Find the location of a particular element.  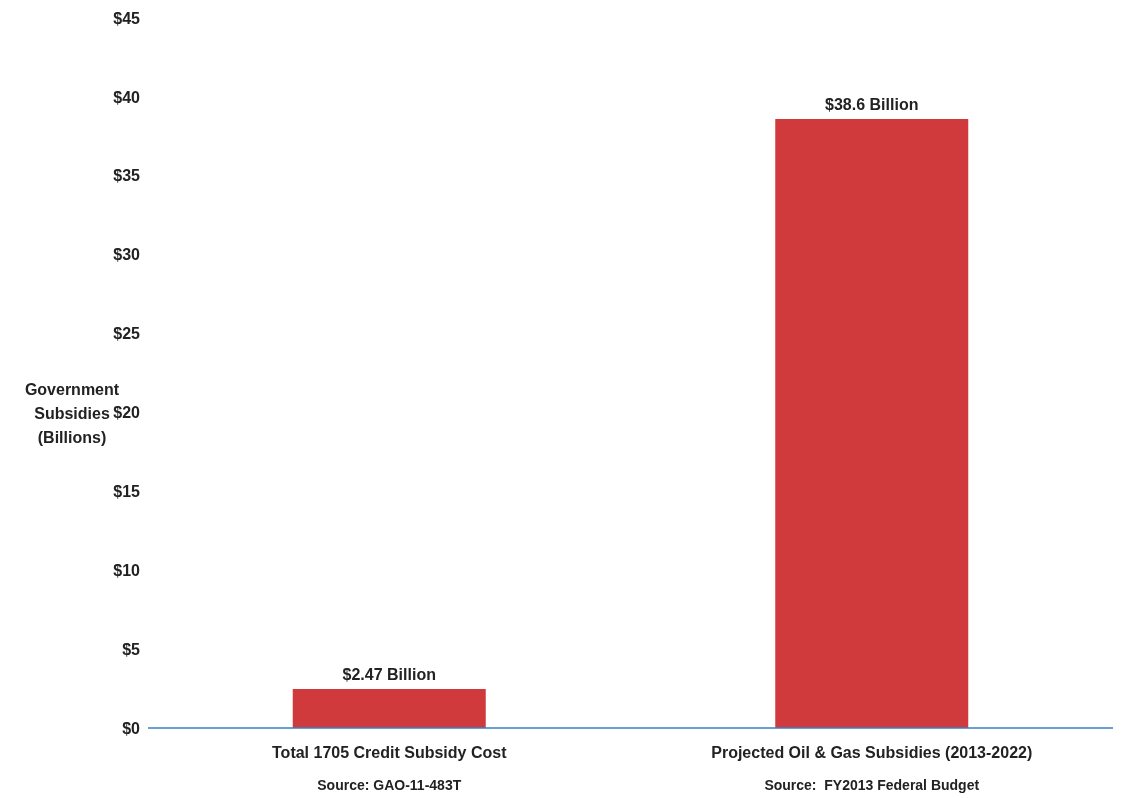

y-tick-label: $25 is located at coordinates (127, 334).